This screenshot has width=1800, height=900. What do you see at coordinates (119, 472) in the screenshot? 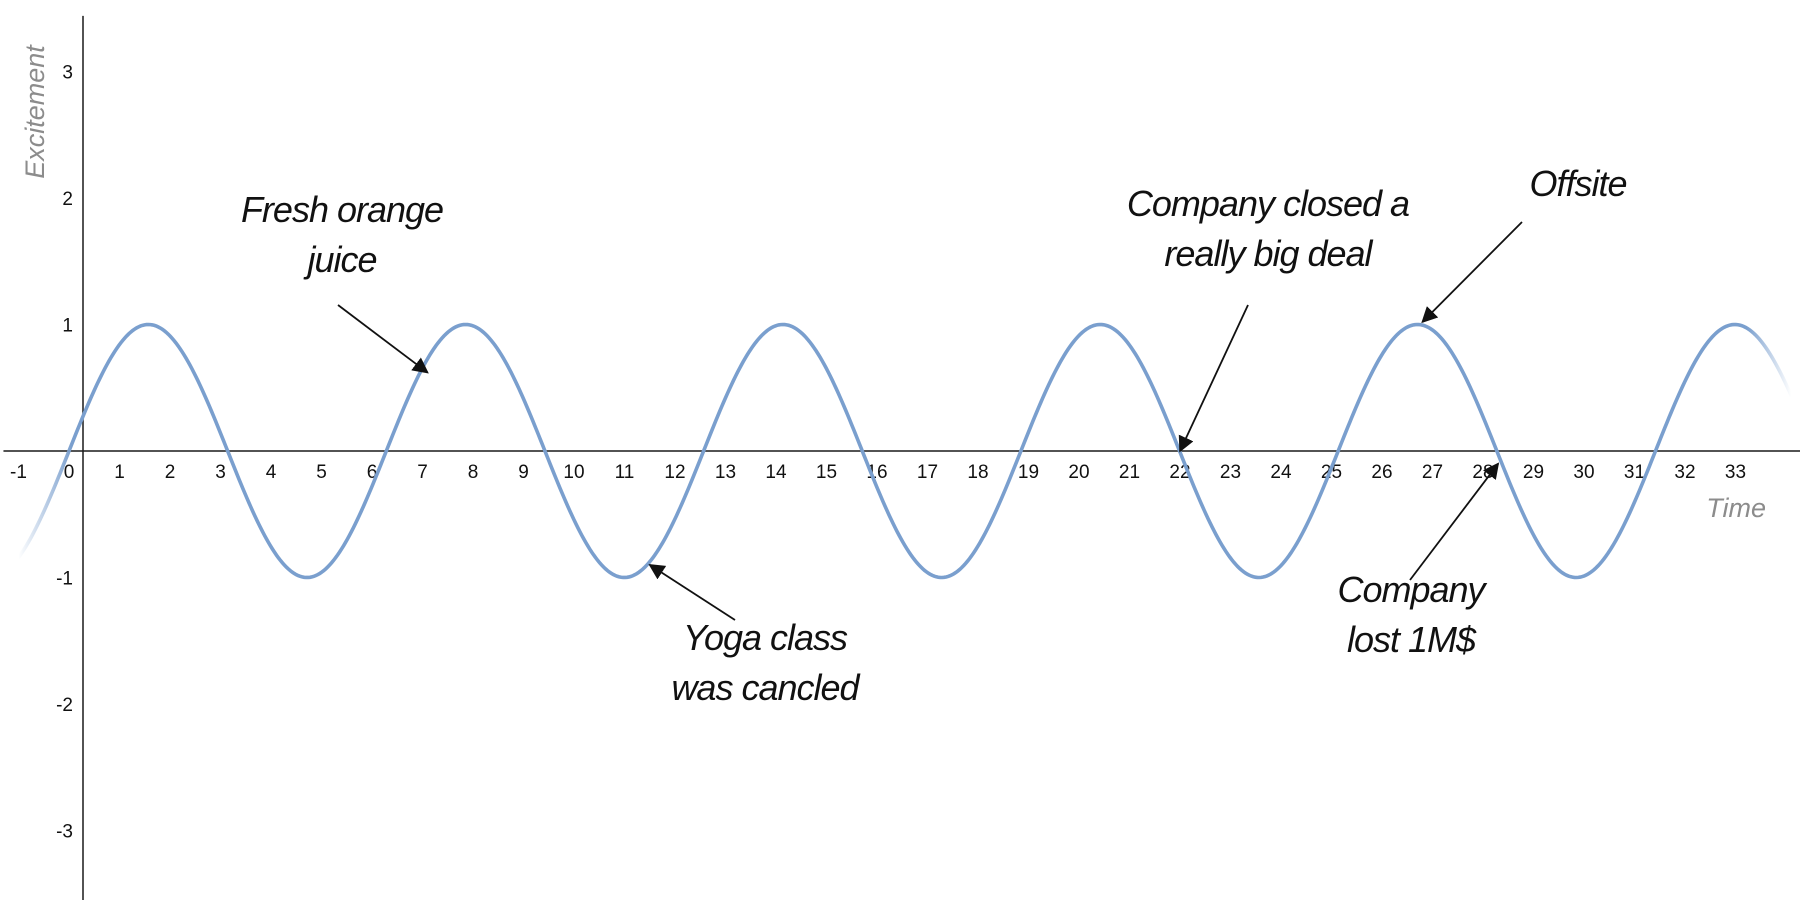
I see `x-tick-label: 1` at bounding box center [119, 472].